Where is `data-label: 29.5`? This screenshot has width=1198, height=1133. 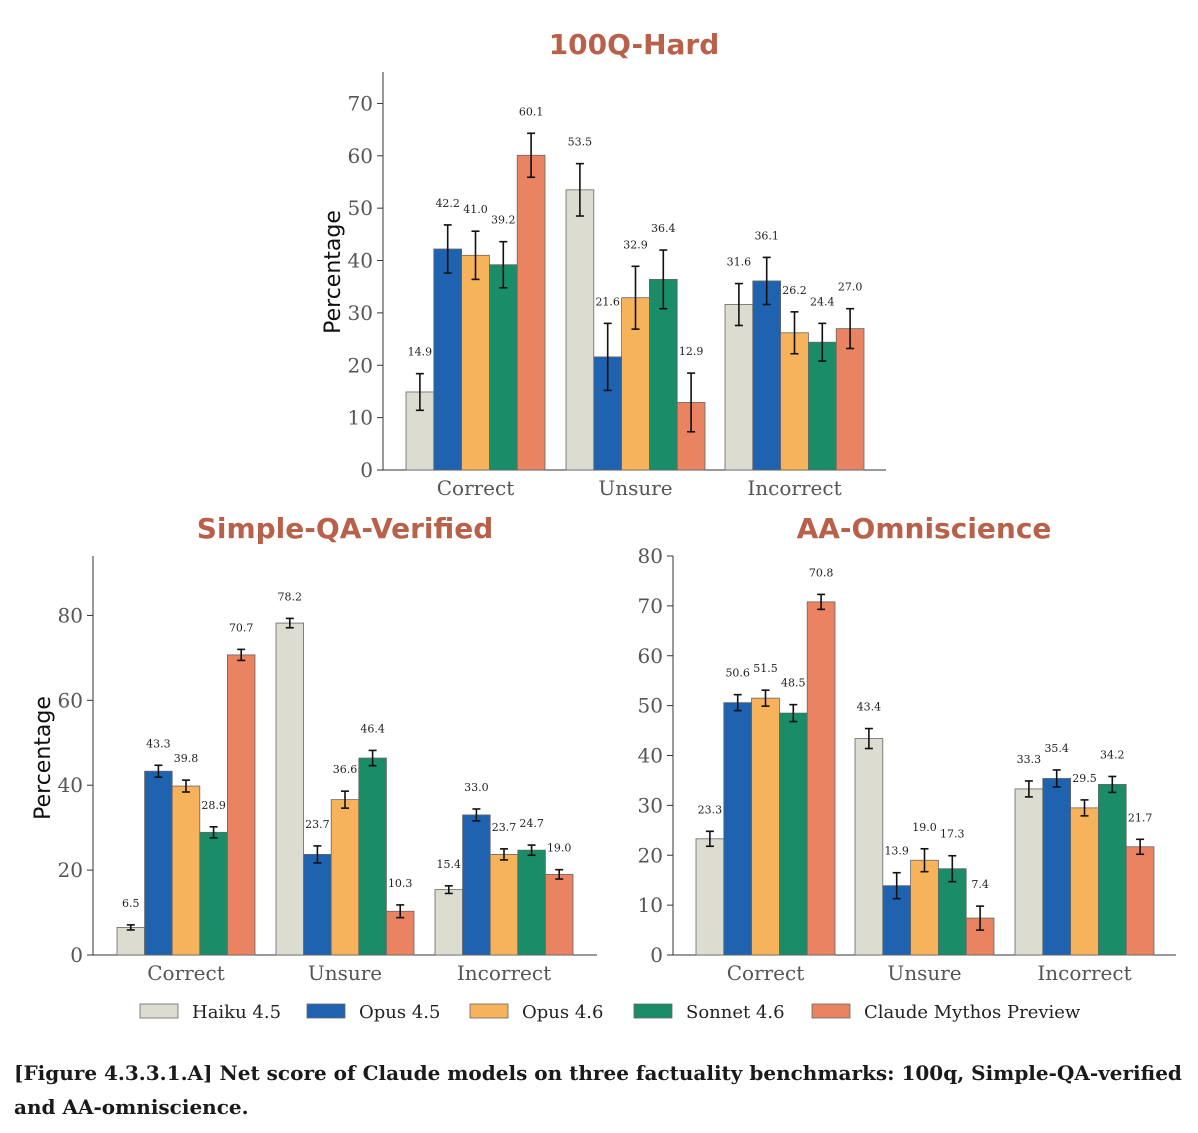
data-label: 29.5 is located at coordinates (1084, 778).